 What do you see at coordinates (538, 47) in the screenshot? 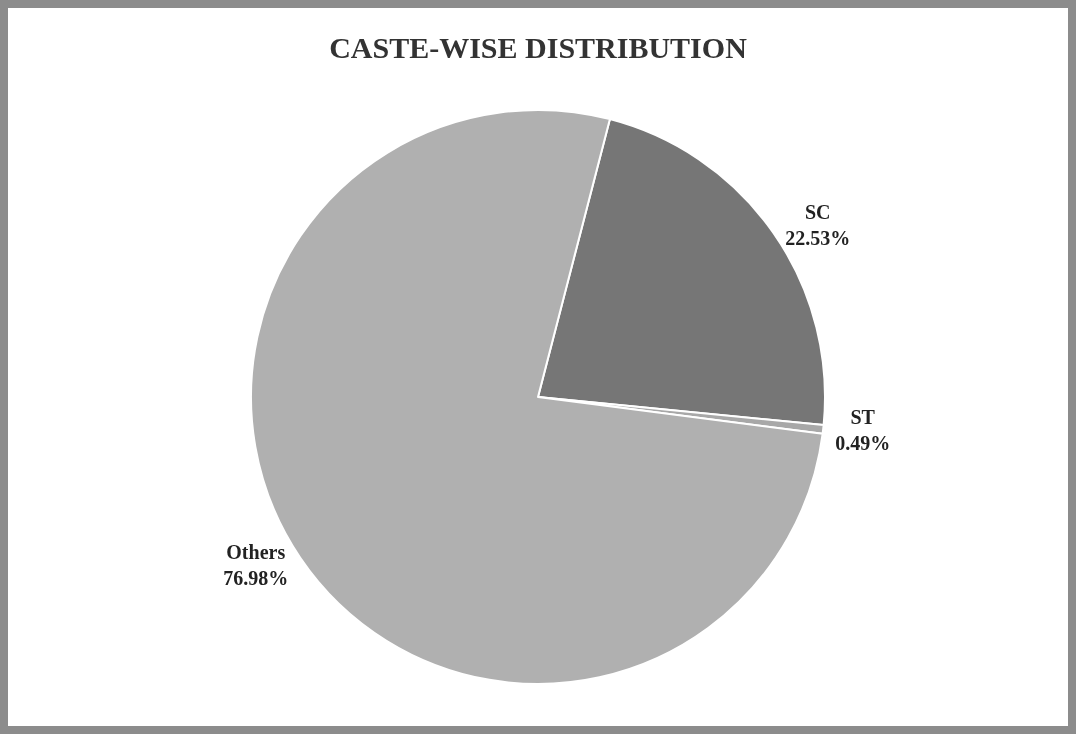
I see `chart-title: CASTE-WISE DISTRIBUTION` at bounding box center [538, 47].